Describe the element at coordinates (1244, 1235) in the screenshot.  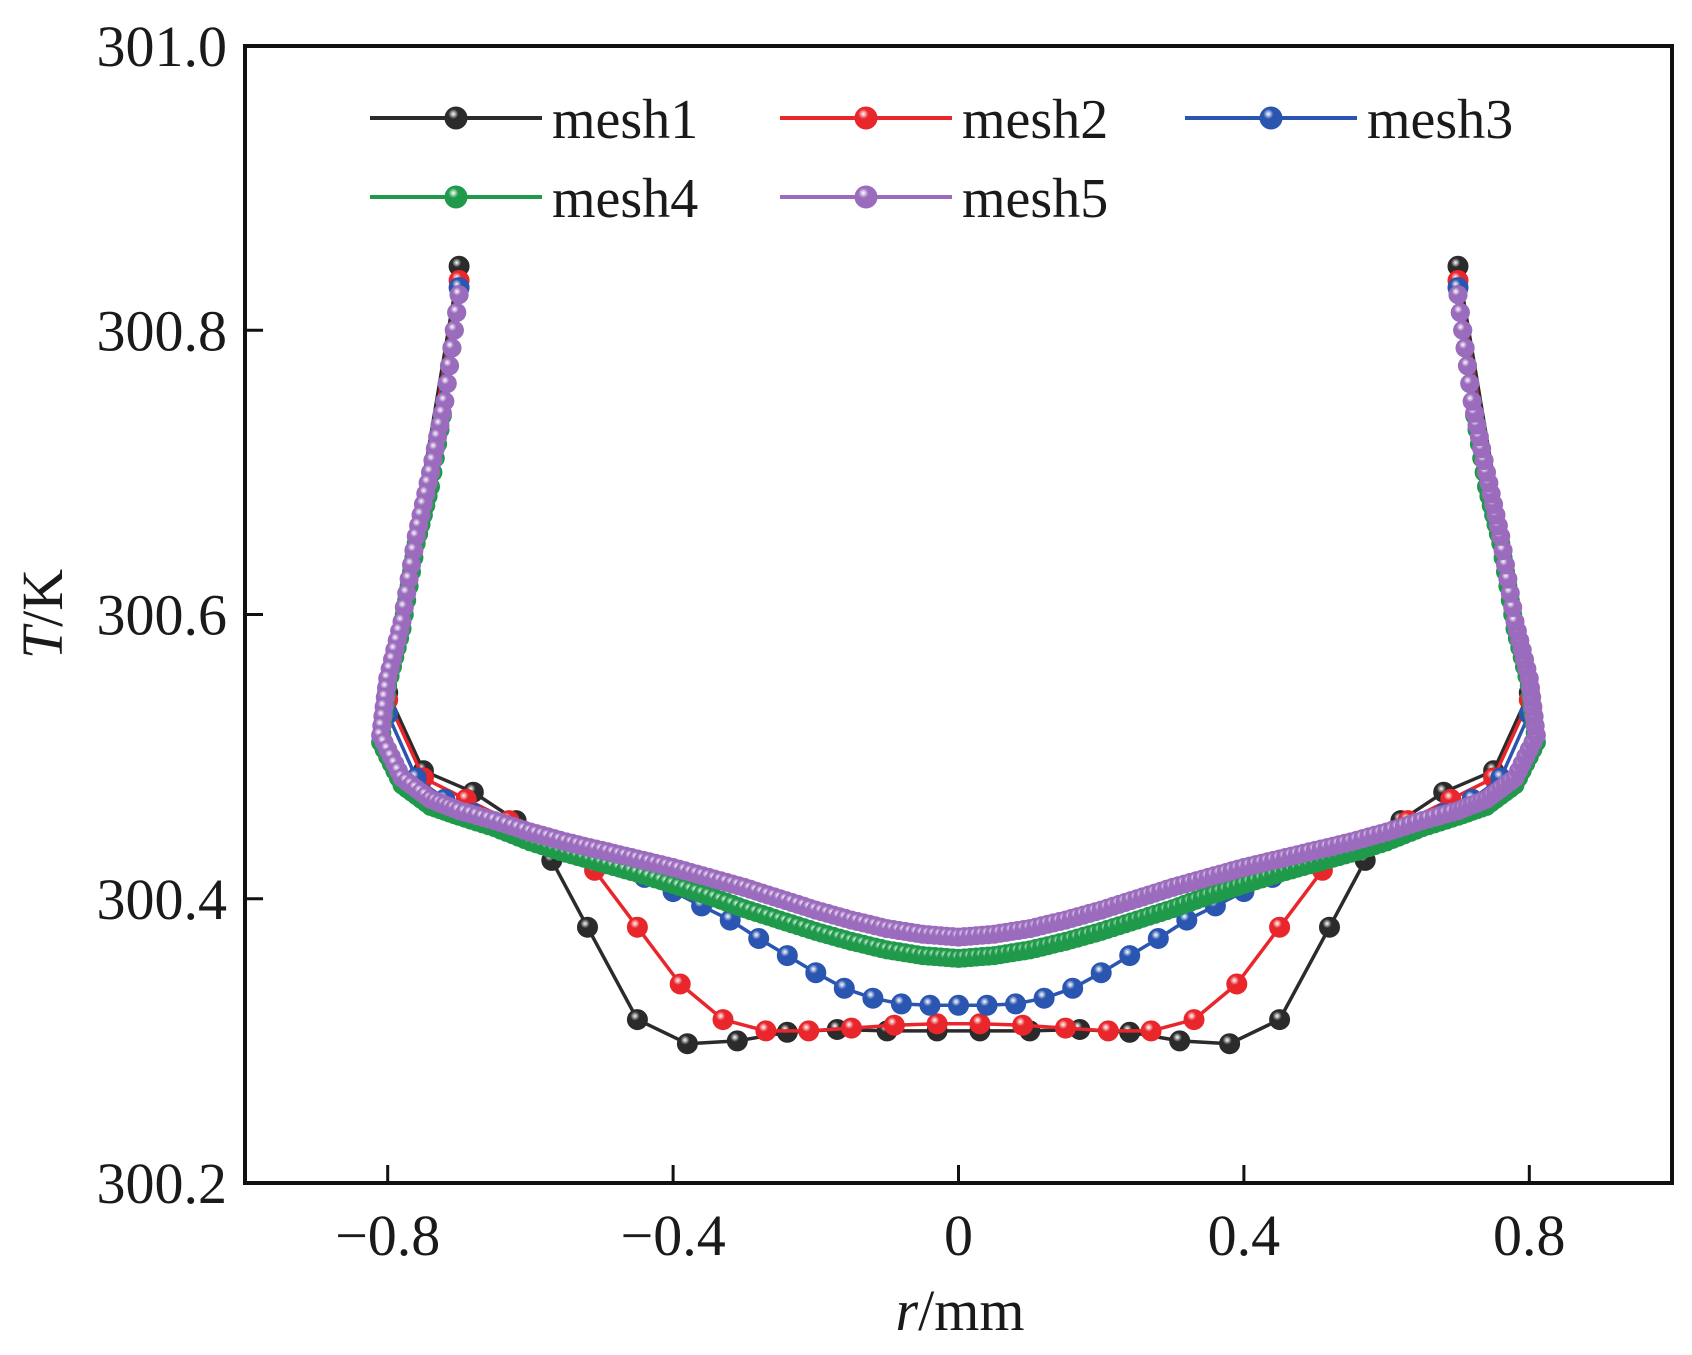
I see `x-tick-label: 0.4` at that location.